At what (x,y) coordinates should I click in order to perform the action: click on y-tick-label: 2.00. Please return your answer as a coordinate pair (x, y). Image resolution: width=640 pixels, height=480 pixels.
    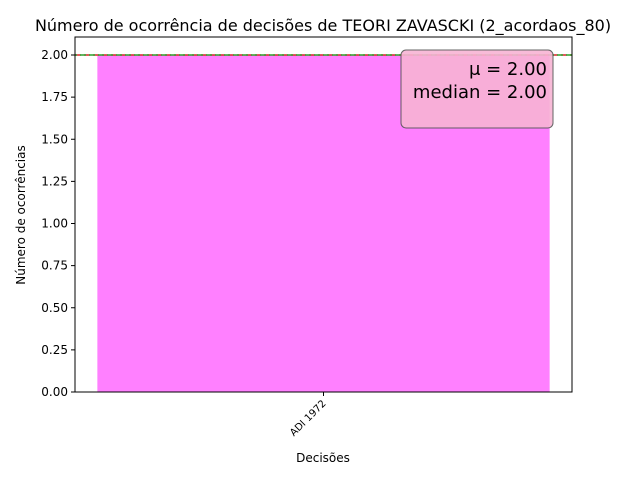
    Looking at the image, I should click on (54, 55).